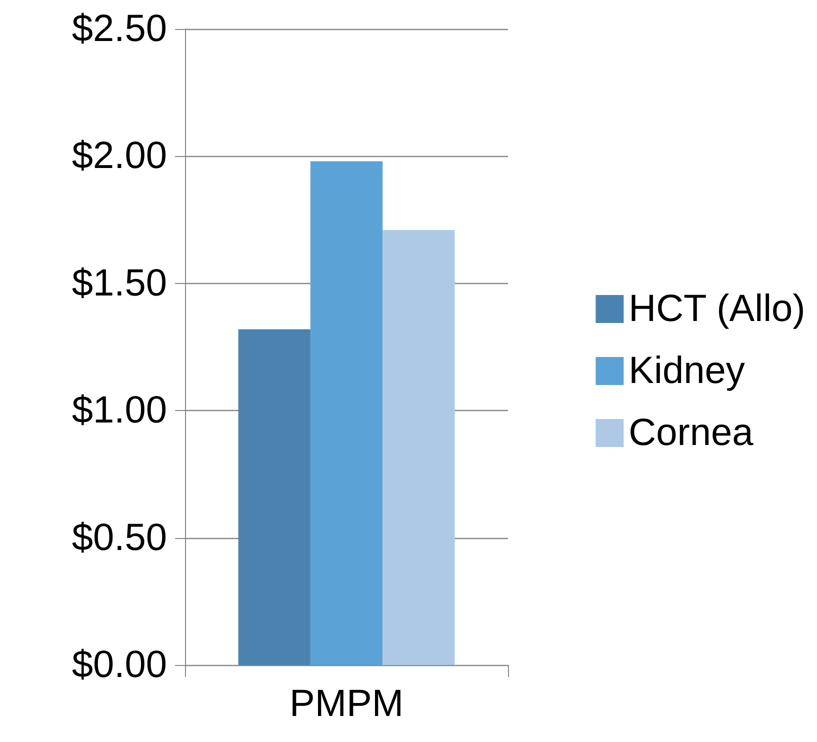 The height and width of the screenshot is (742, 817). I want to click on y-tick-label: $1.00, so click(119, 411).